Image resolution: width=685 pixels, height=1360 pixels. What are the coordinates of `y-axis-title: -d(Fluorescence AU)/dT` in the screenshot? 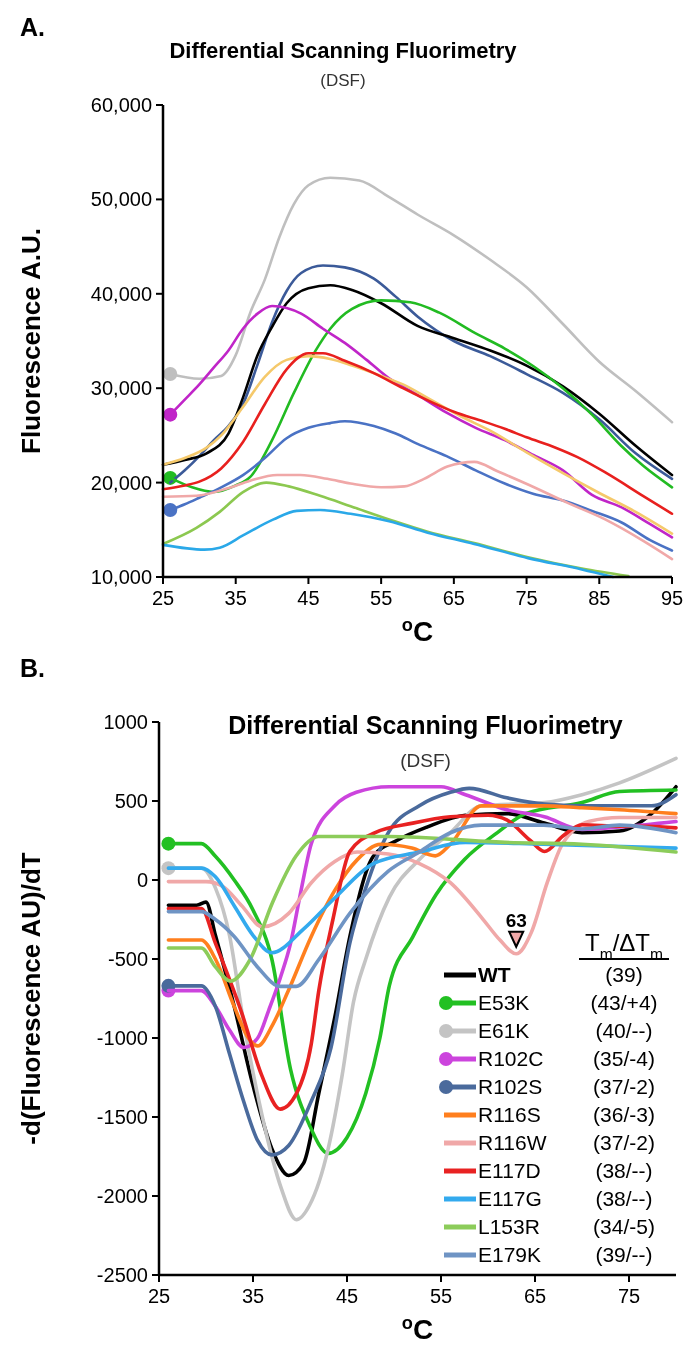 It's located at (31, 998).